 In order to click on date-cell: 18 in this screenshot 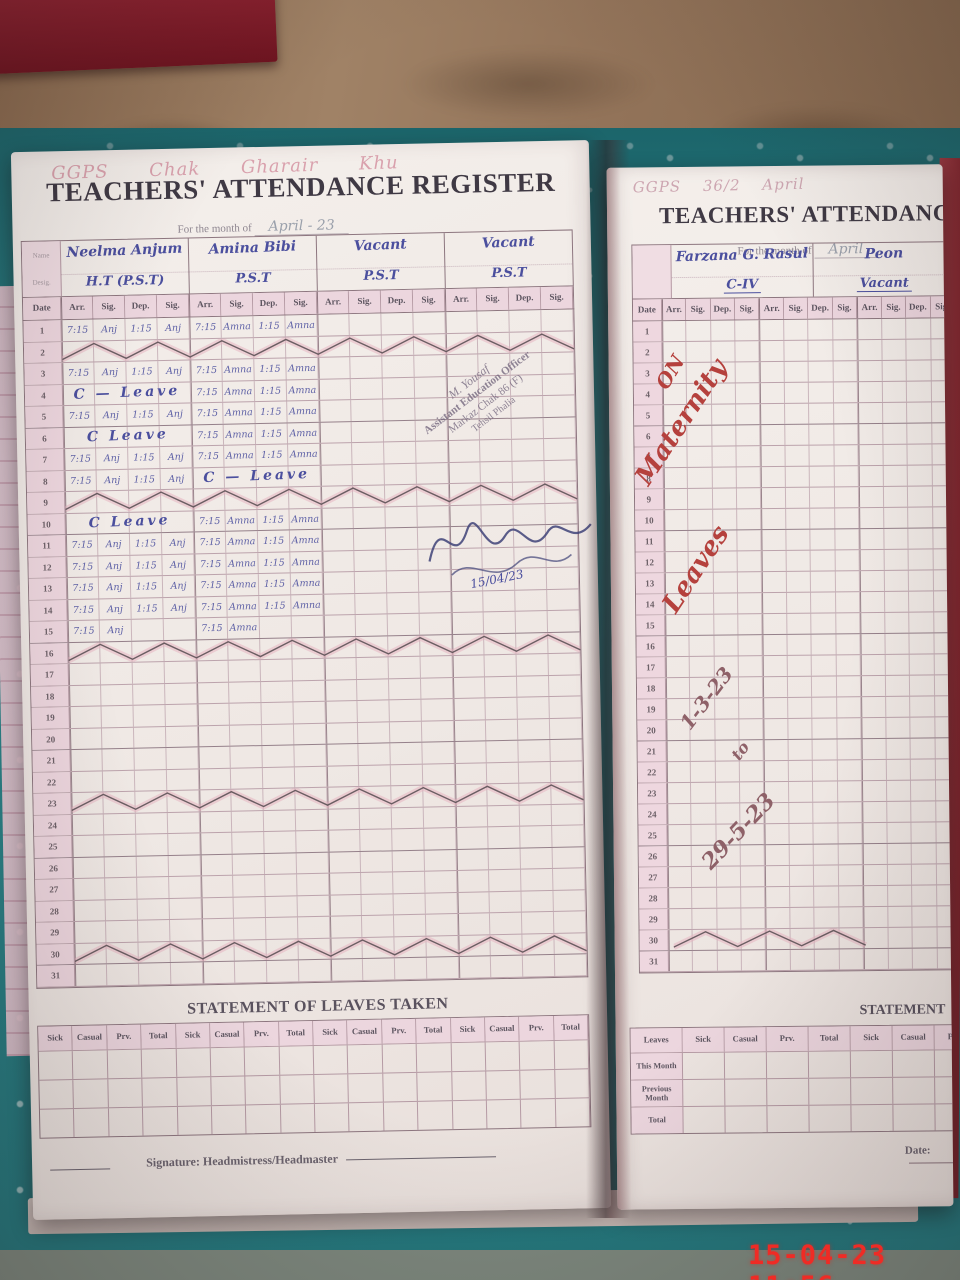, I will do `click(50, 696)`.